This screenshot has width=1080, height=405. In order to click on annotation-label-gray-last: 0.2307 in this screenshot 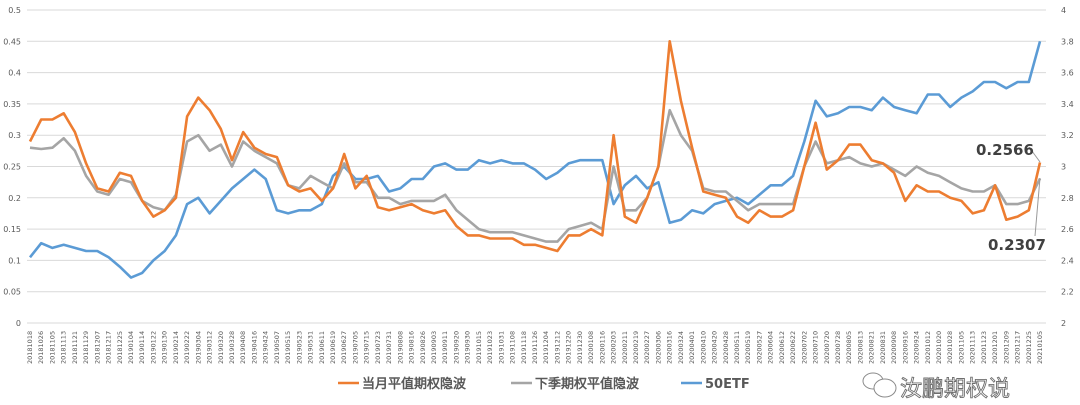, I will do `click(1017, 245)`.